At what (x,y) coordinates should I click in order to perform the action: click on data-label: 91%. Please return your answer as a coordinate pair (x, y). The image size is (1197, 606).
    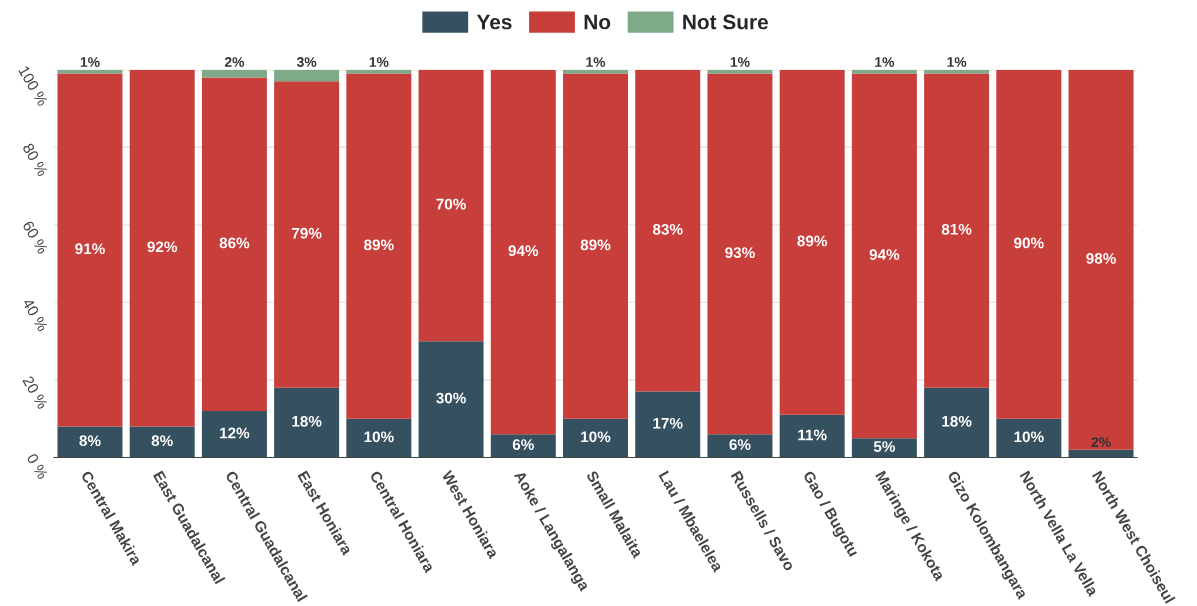
    Looking at the image, I should click on (90, 249).